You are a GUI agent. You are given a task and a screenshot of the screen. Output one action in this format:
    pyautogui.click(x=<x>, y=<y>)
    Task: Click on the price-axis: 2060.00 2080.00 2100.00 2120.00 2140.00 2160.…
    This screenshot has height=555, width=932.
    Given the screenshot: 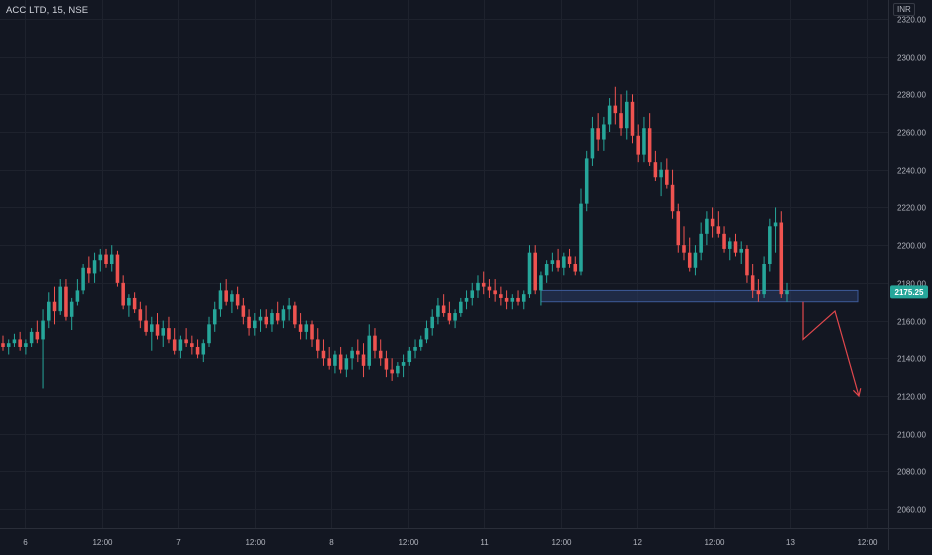 What is the action you would take?
    pyautogui.click(x=910, y=275)
    